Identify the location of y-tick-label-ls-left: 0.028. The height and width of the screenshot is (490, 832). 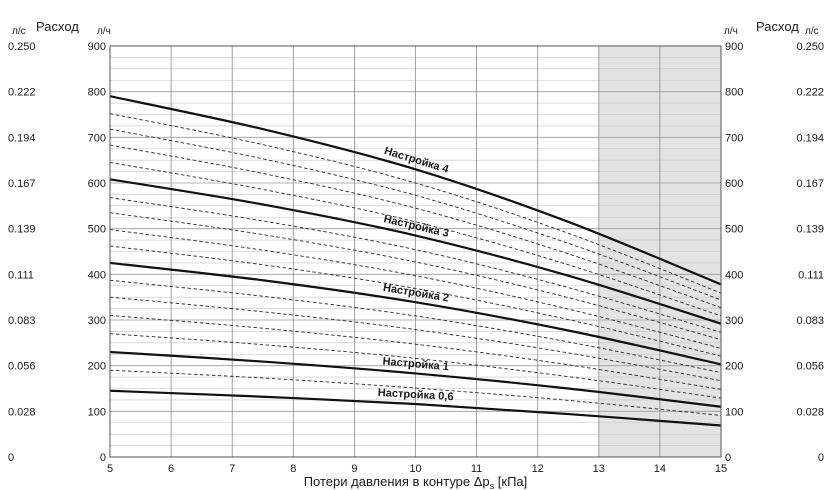
(22, 412).